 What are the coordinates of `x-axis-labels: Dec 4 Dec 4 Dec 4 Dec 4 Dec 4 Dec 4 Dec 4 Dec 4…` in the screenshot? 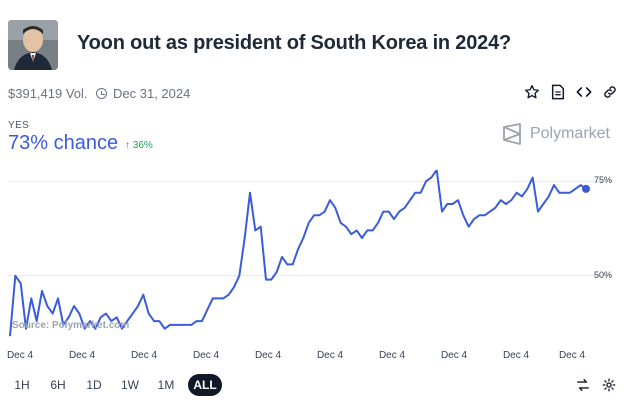 It's located at (320, 357).